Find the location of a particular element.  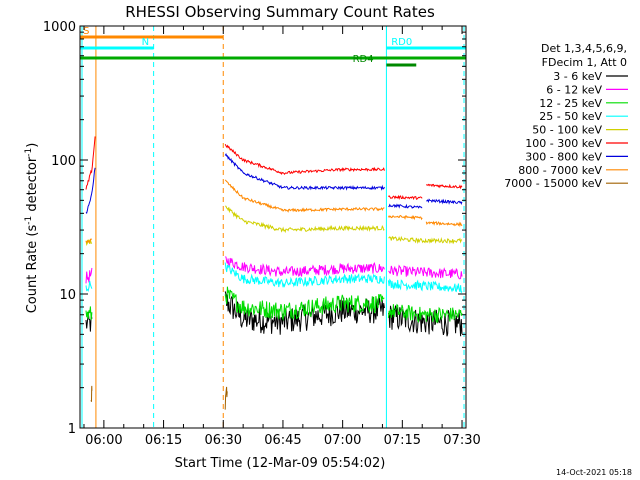

legend-label-5: 100 - 300 keV is located at coordinates (563, 143).